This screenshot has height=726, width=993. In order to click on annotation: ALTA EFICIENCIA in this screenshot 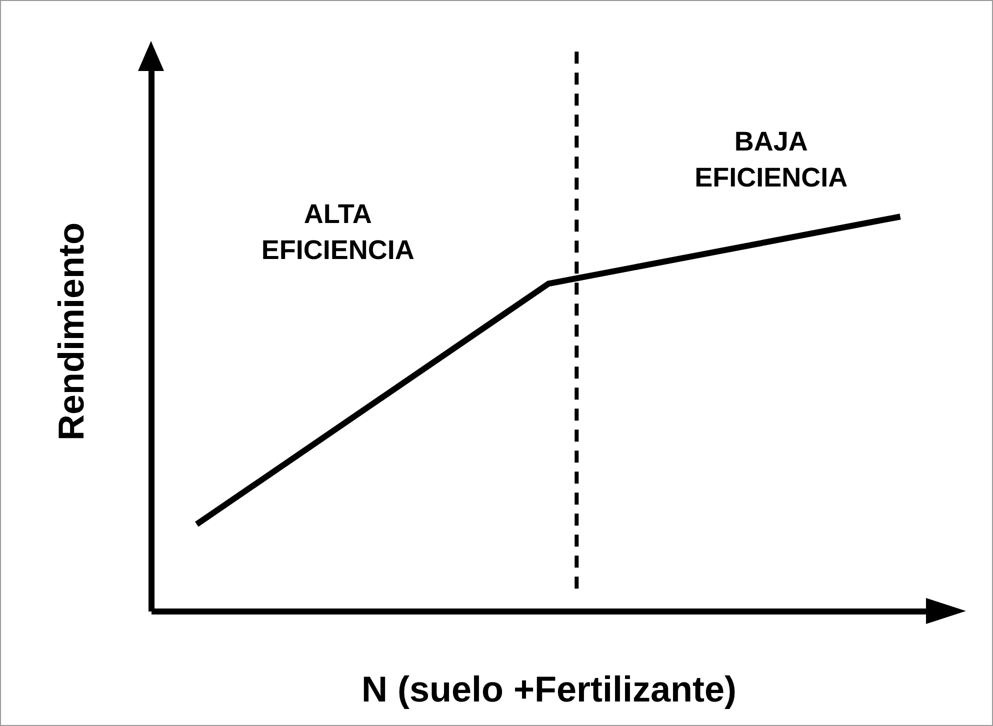, I will do `click(337, 232)`.